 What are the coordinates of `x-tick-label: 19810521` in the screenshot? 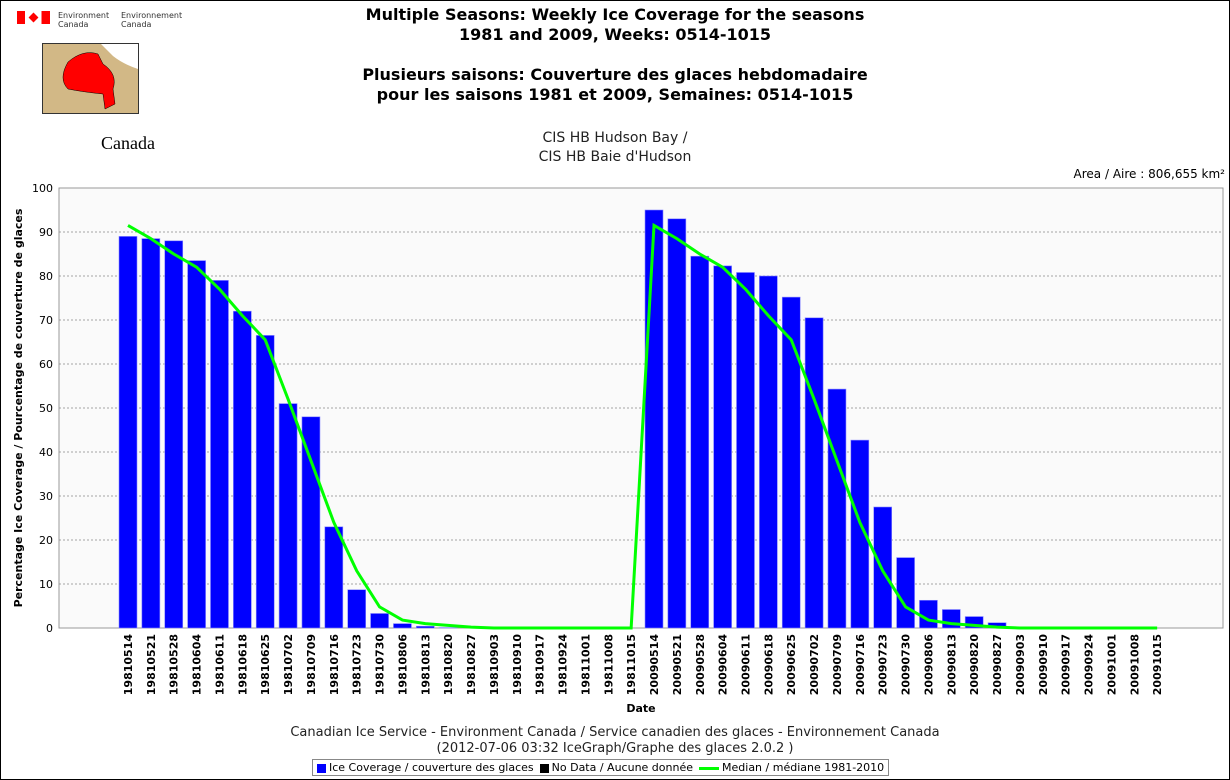 It's located at (151, 664).